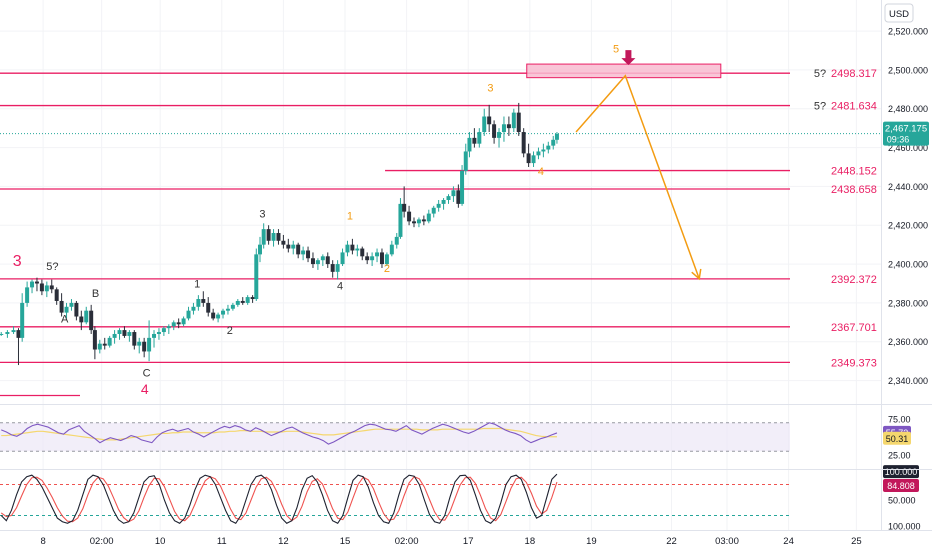 Image resolution: width=932 pixels, height=550 pixels. I want to click on level-label: 2481.634, so click(854, 107).